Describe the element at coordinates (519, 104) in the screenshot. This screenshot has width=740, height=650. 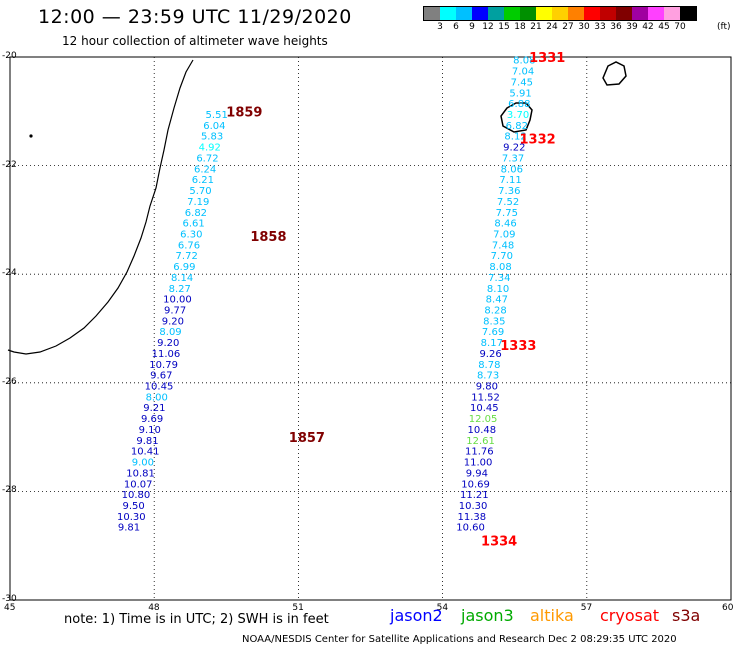
I see `wave-height-value: 6.88` at that location.